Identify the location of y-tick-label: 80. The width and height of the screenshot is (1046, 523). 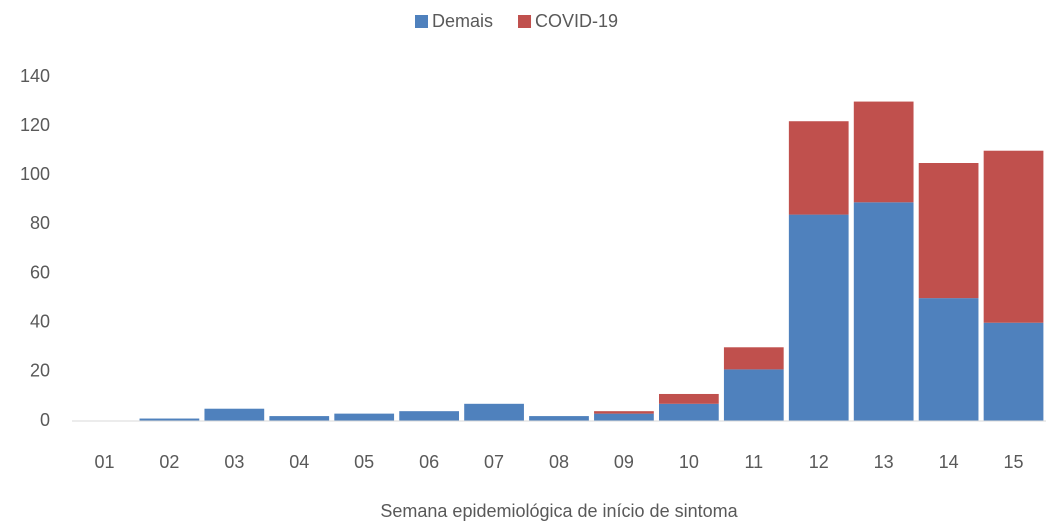
(40, 223).